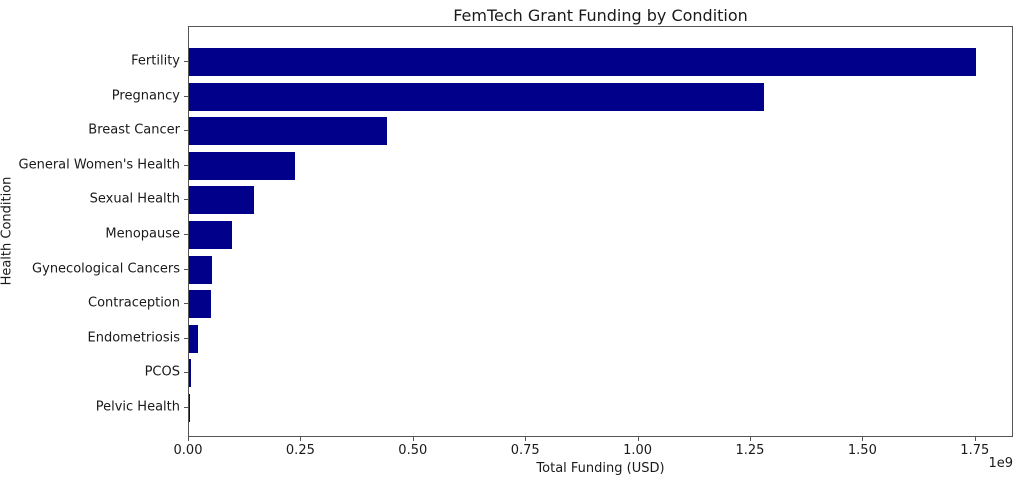  Describe the element at coordinates (162, 372) in the screenshot. I see `y-tick-label: PCOS` at that location.